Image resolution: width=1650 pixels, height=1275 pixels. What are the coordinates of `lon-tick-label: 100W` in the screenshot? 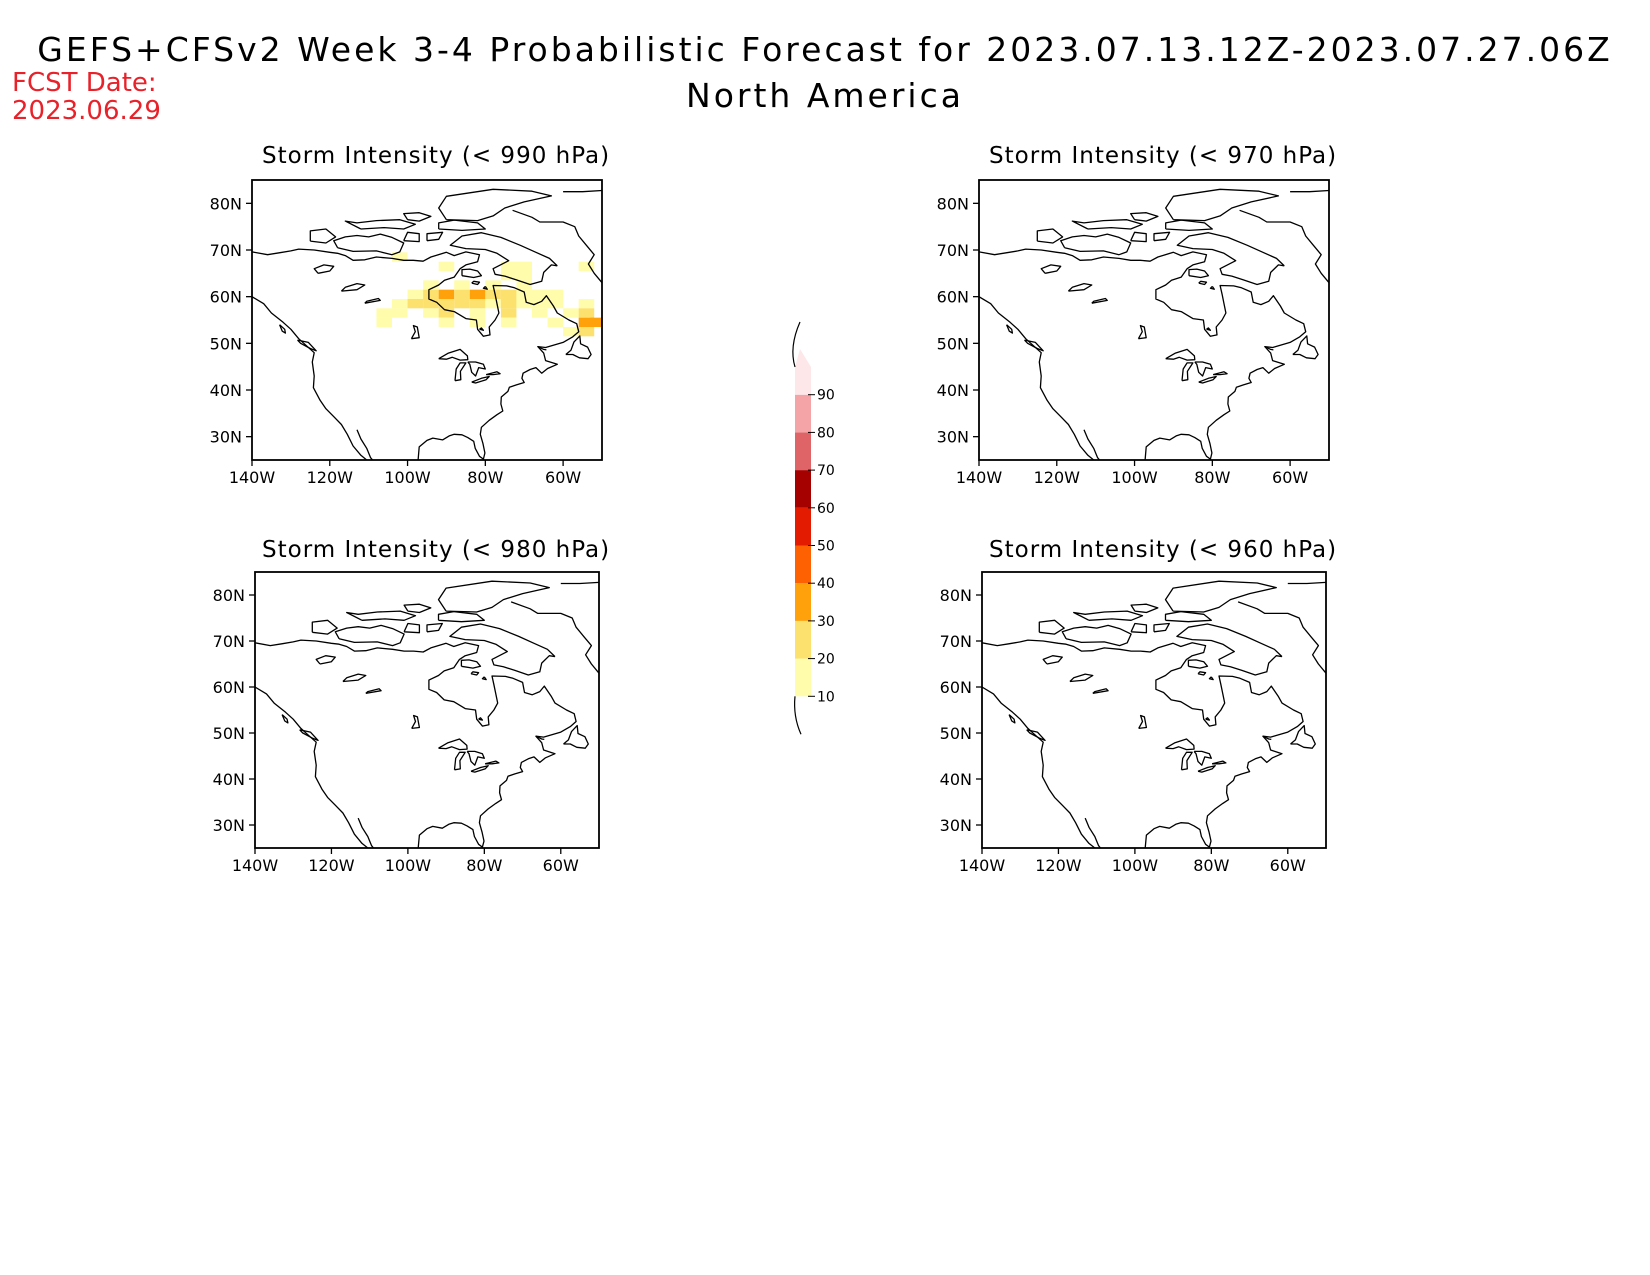 It's located at (1134, 477).